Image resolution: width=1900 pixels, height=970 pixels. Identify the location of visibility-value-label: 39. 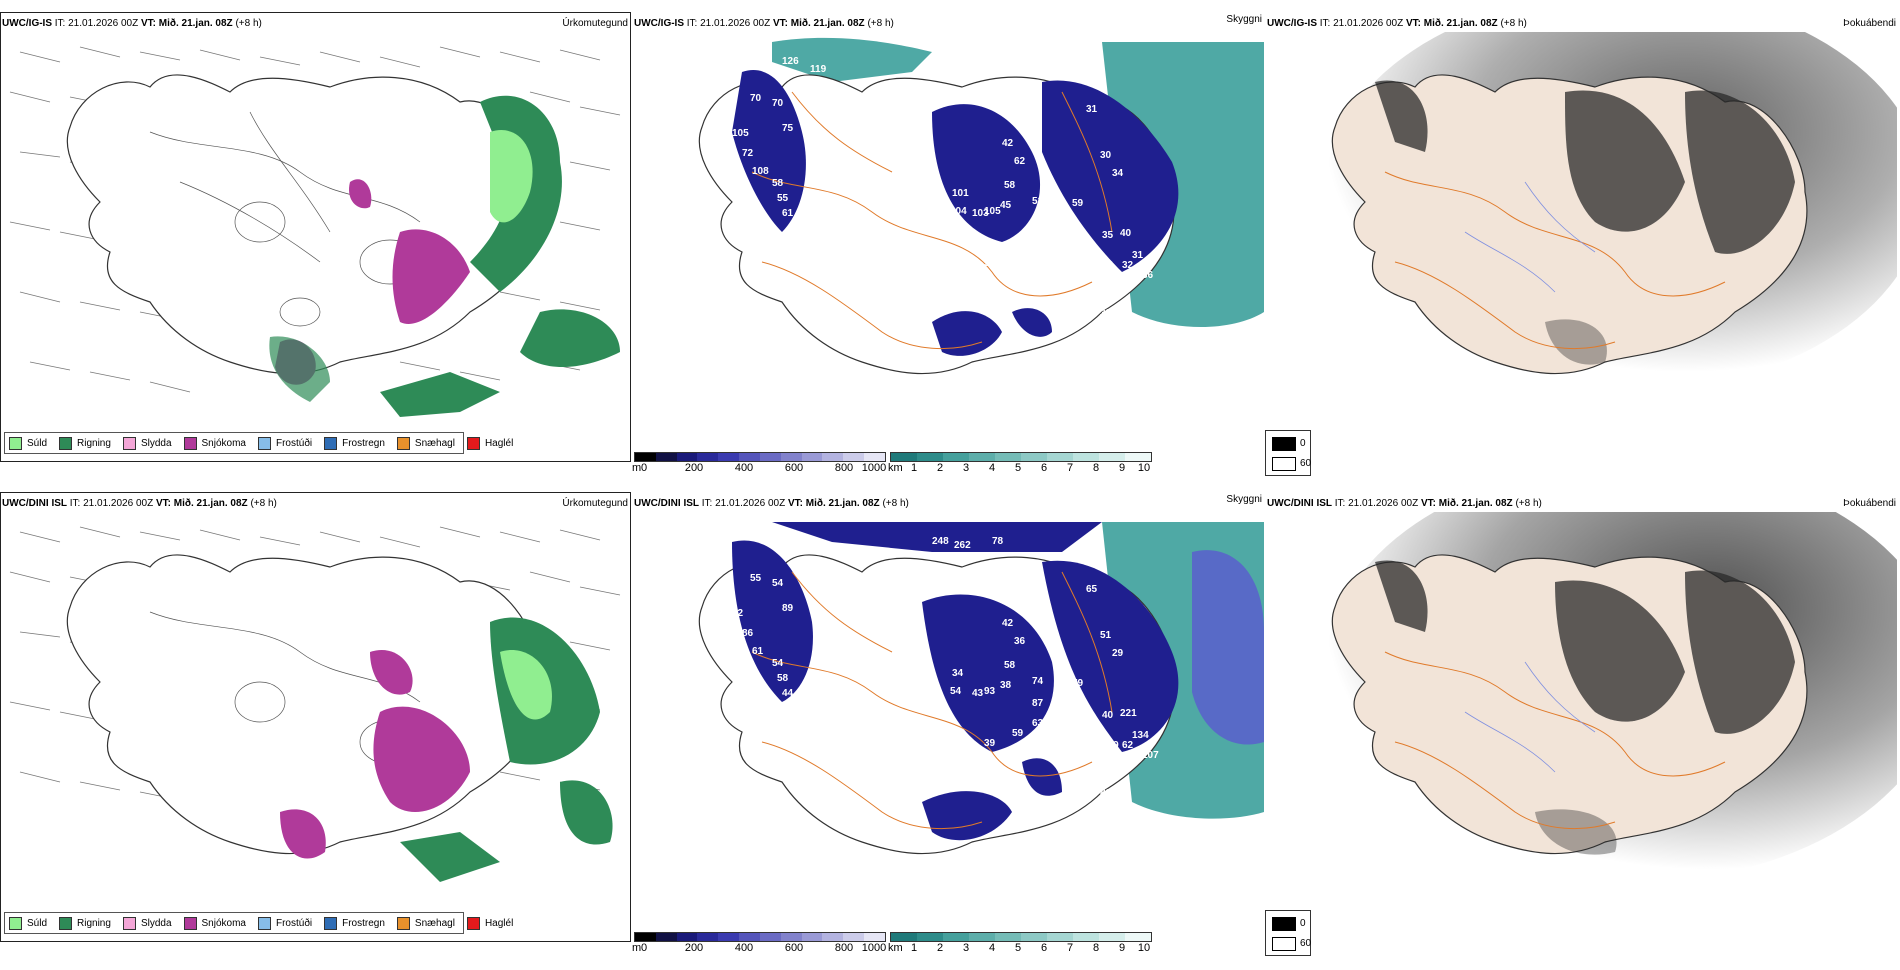
(908, 763).